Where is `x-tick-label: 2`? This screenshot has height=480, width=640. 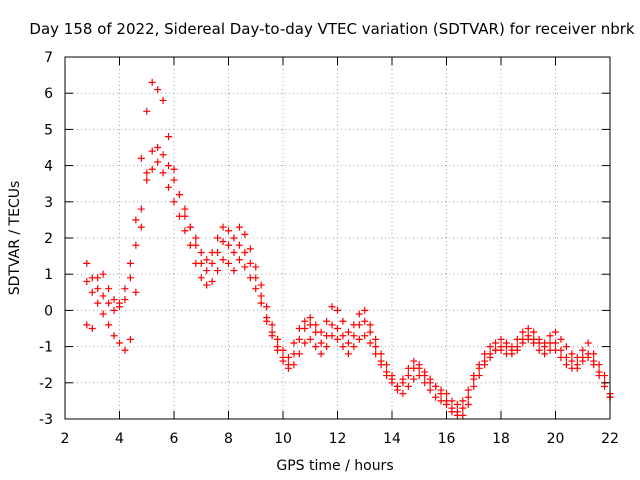 x-tick-label: 2 is located at coordinates (65, 439).